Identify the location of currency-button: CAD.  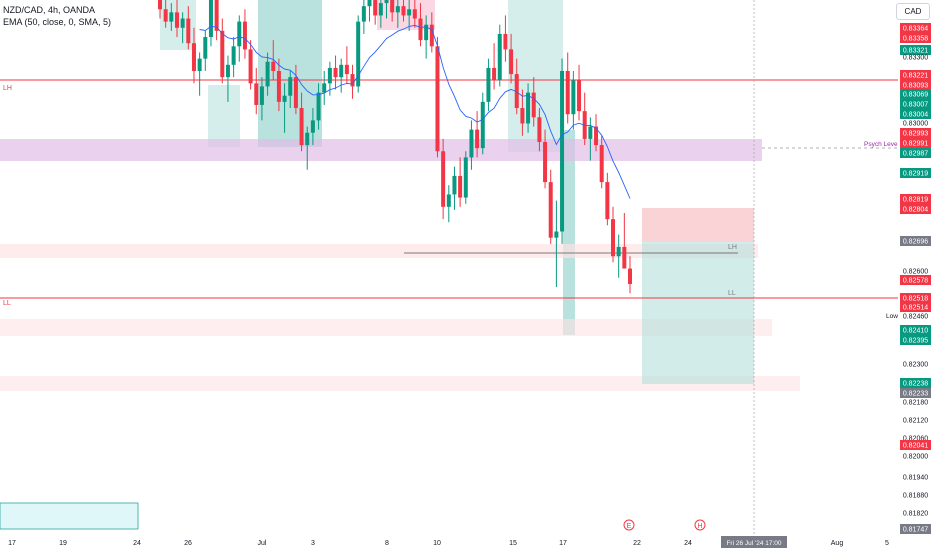
(913, 11).